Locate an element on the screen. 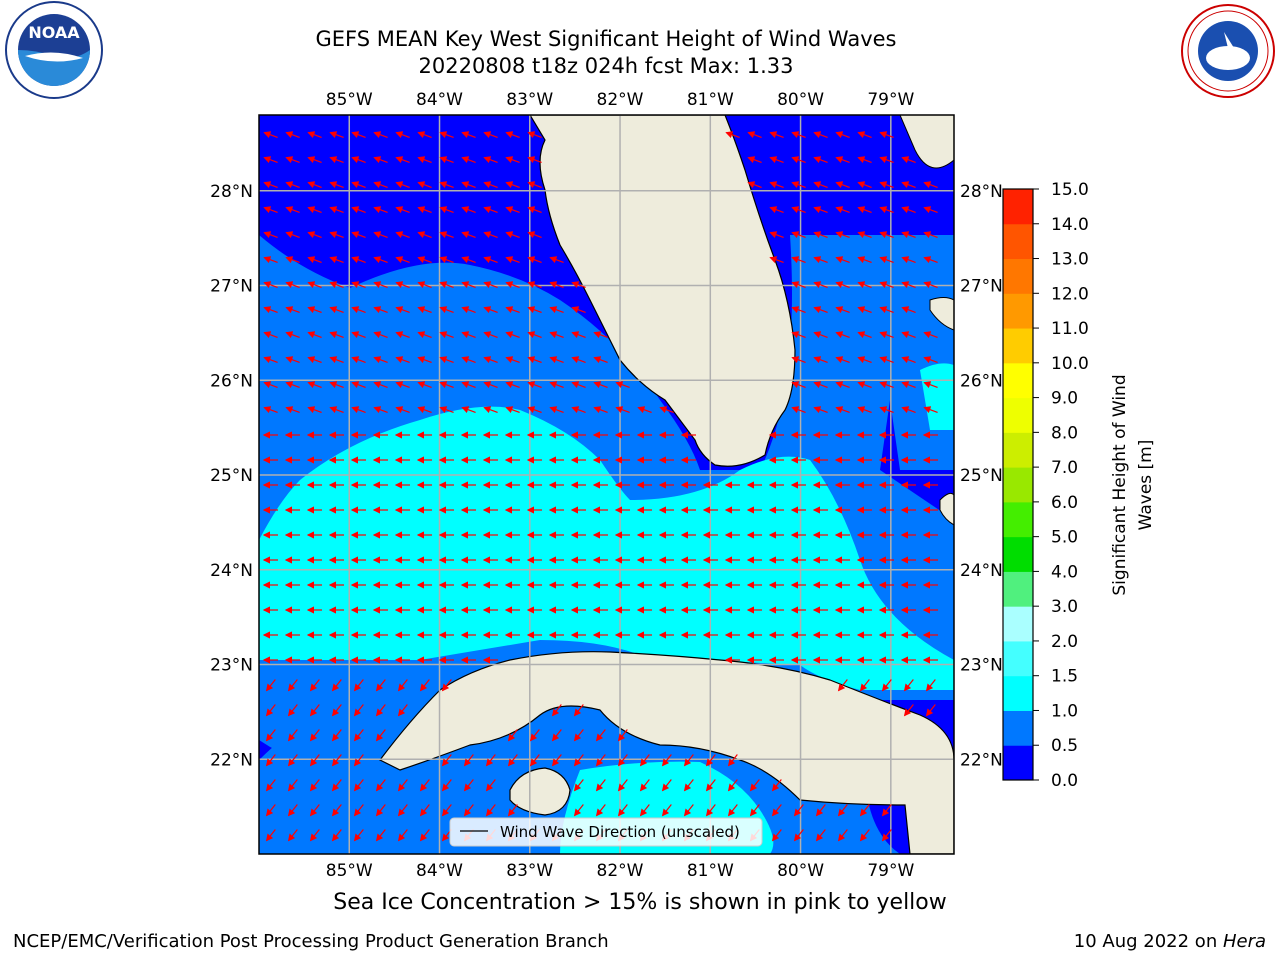  lat-tick-label-left: 24°N is located at coordinates (231, 571).